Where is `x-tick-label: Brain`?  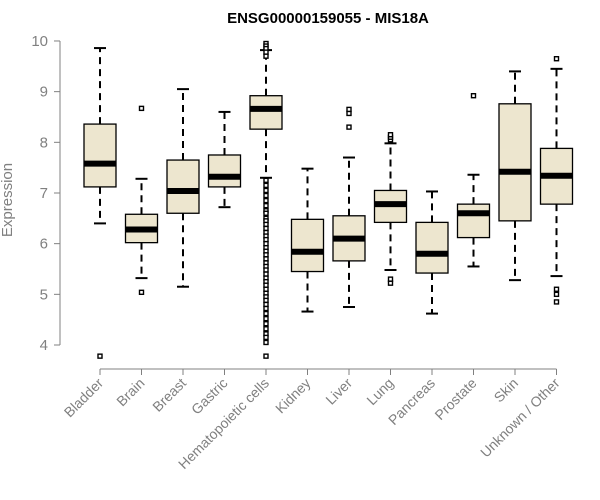
x-tick-label: Brain is located at coordinates (130, 392).